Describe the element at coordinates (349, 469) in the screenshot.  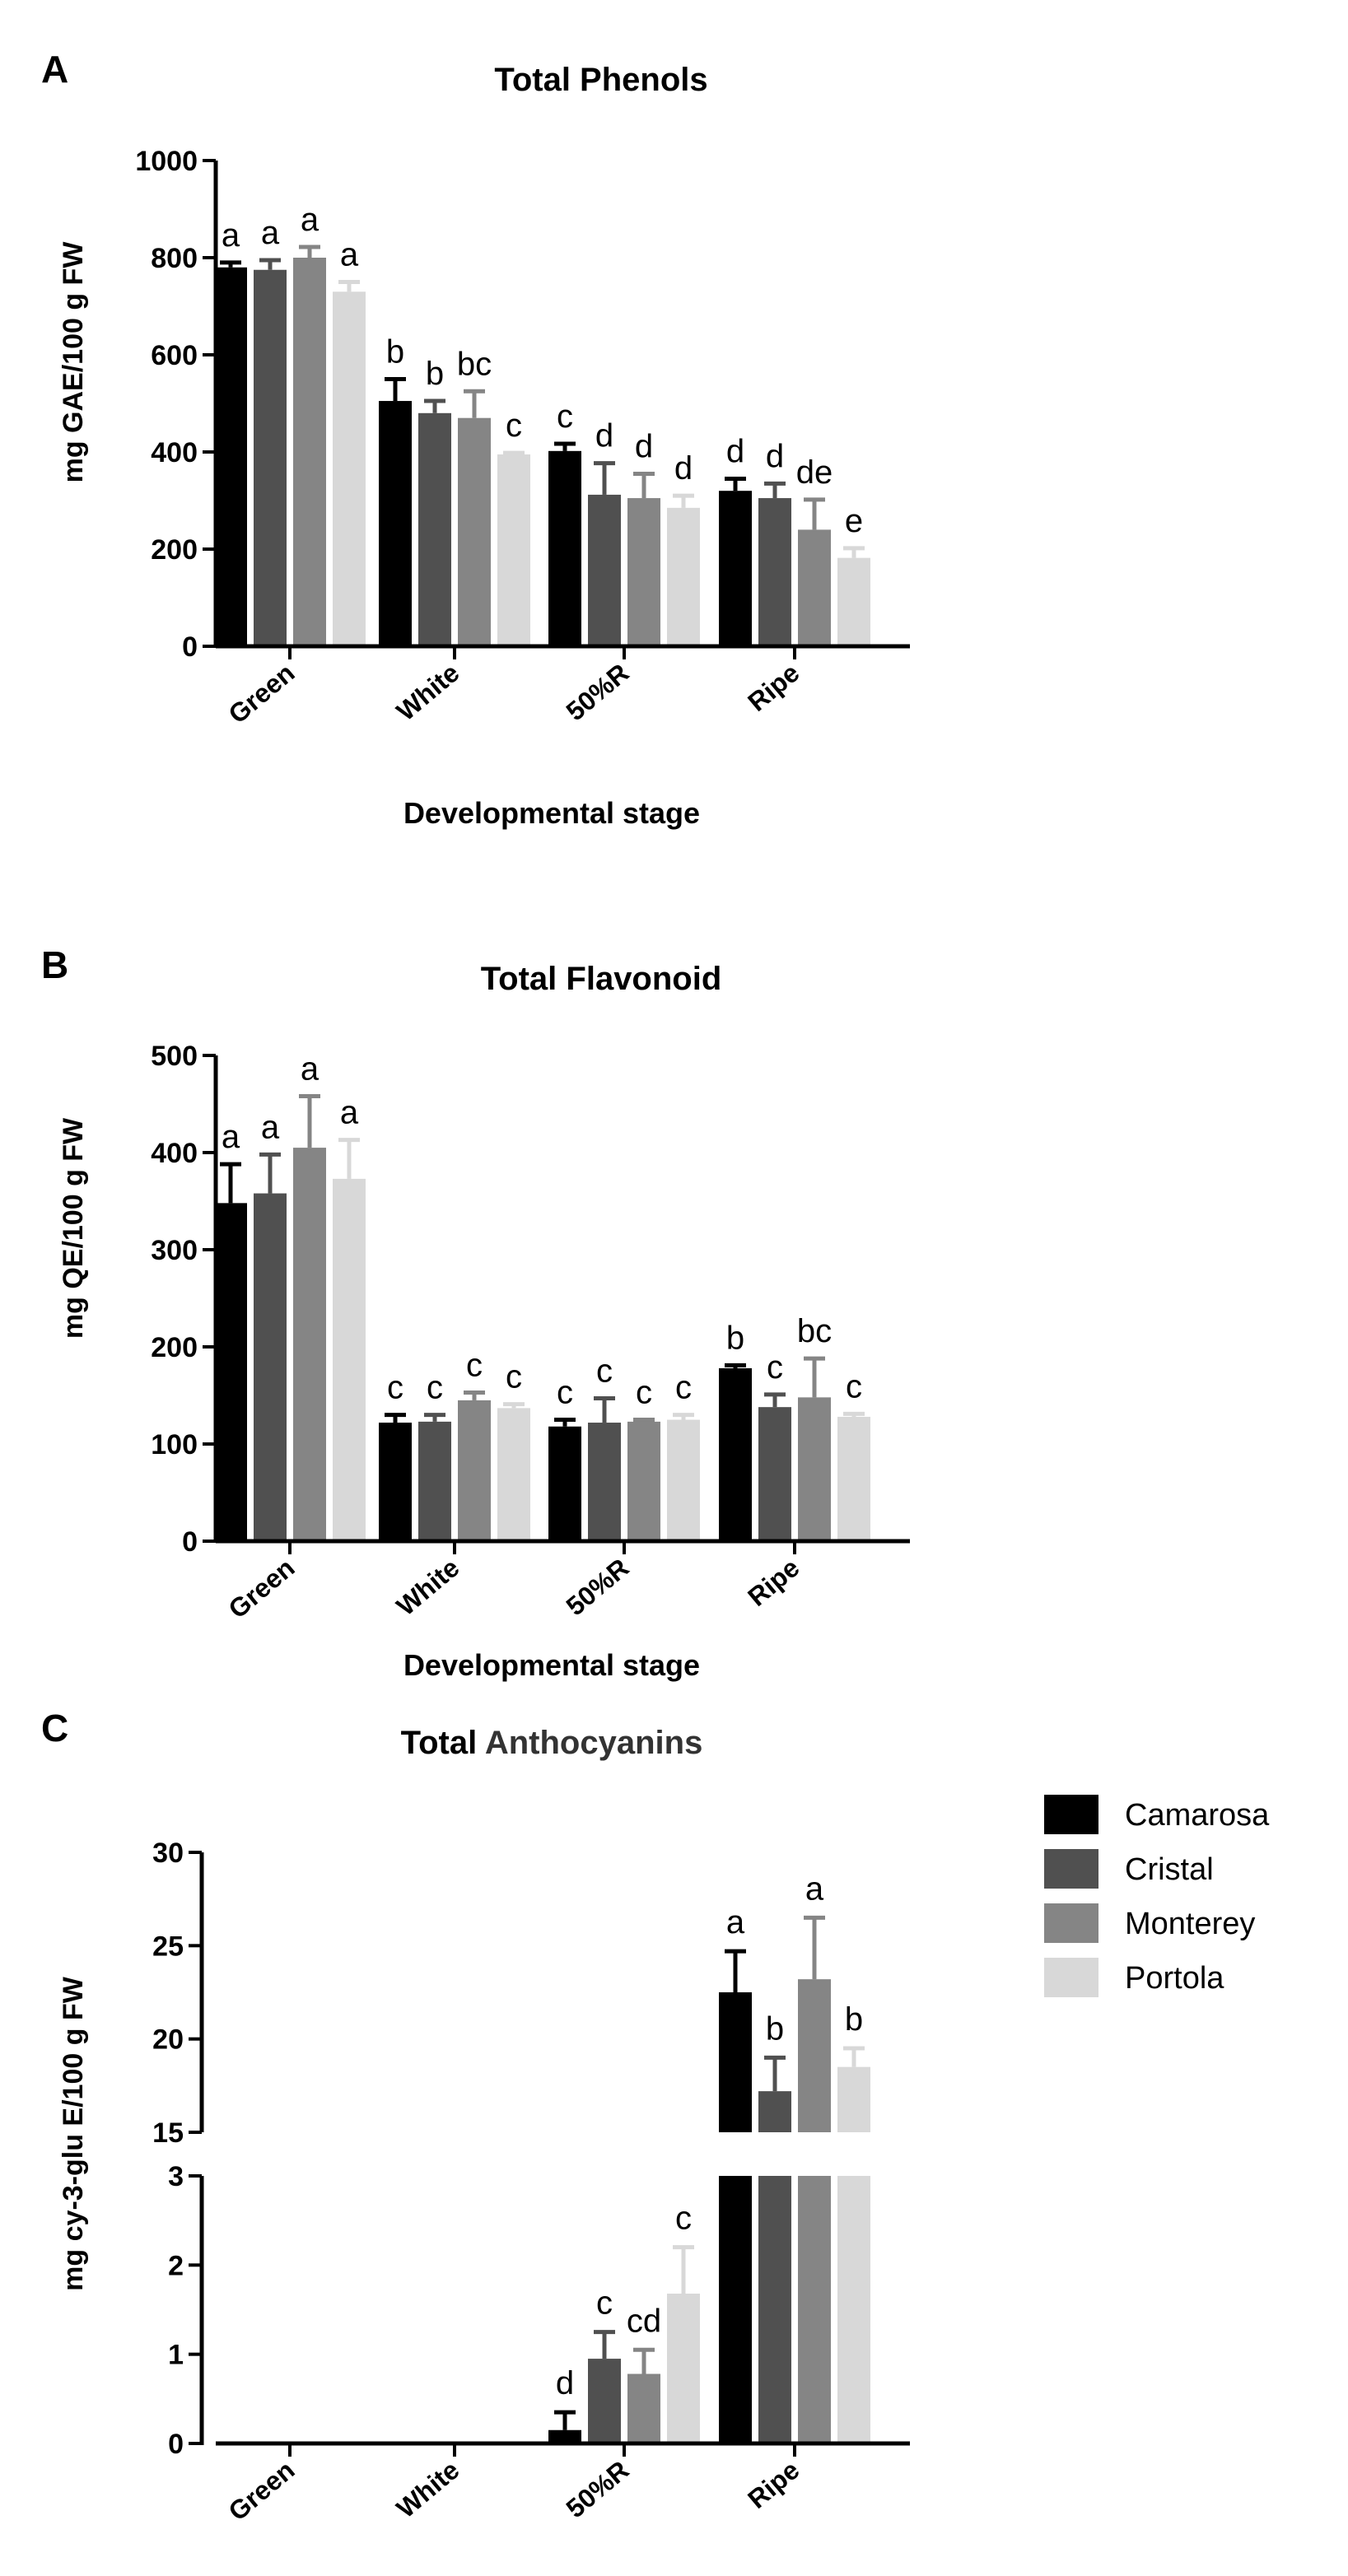
I see `panel-a-bar-portola-green` at that location.